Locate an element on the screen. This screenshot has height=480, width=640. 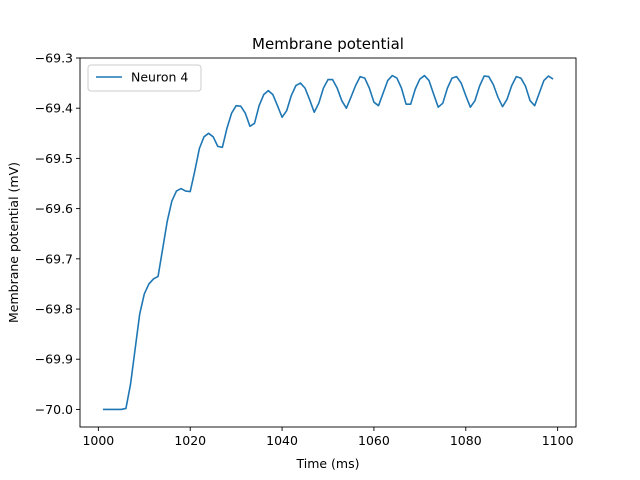
y-axis-label: Membrane potential (mV) is located at coordinates (13, 242).